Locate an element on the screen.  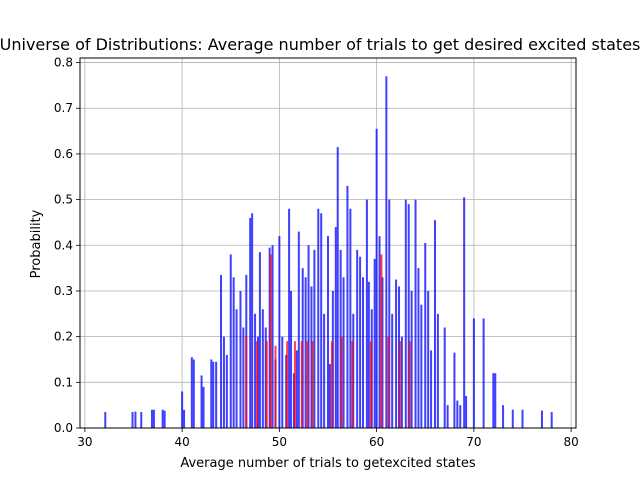
x-tick-label: 80 is located at coordinates (570, 442).